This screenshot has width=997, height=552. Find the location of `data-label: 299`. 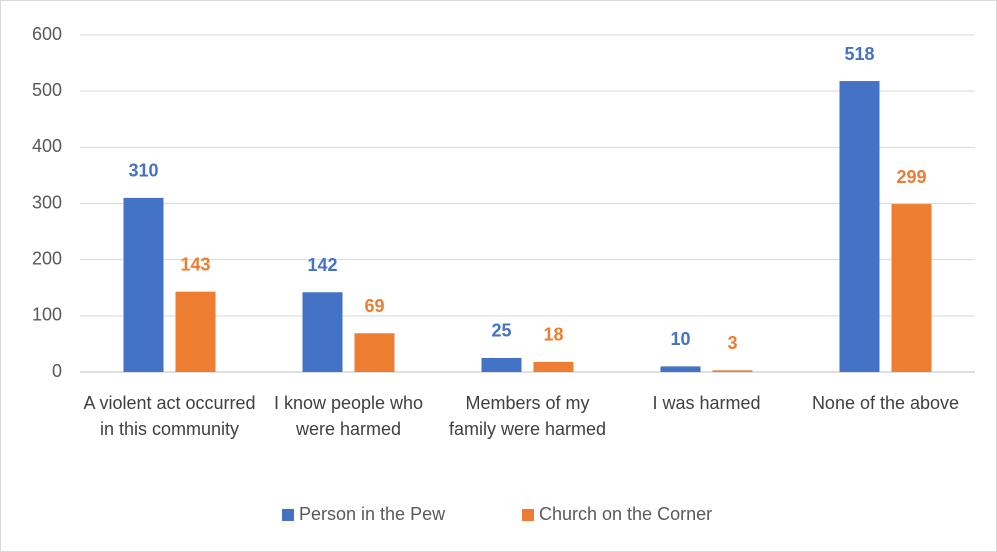

data-label: 299 is located at coordinates (911, 177).